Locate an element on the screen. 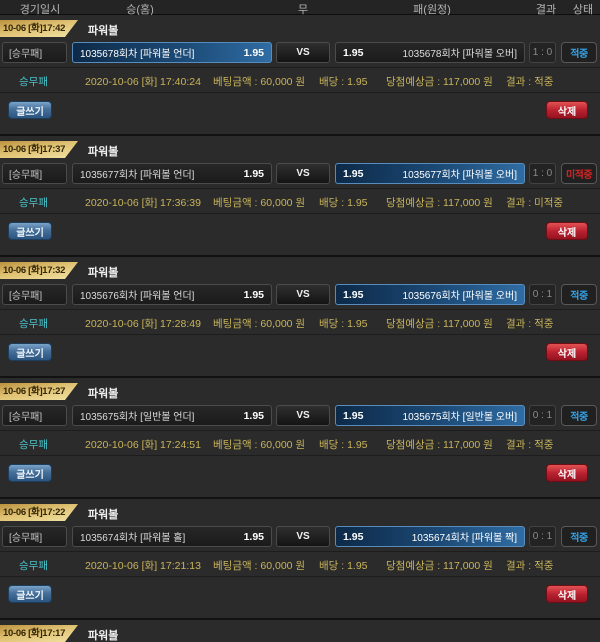 This screenshot has width=600, height=642. home-team-box: 1035678회차 [파워볼 언더] 1.95 is located at coordinates (172, 52).